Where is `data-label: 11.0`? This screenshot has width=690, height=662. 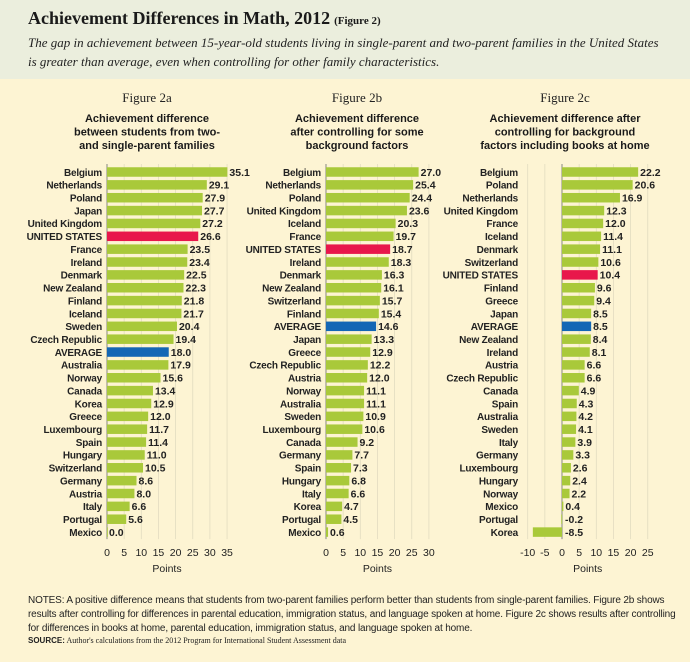 data-label: 11.0 is located at coordinates (157, 456).